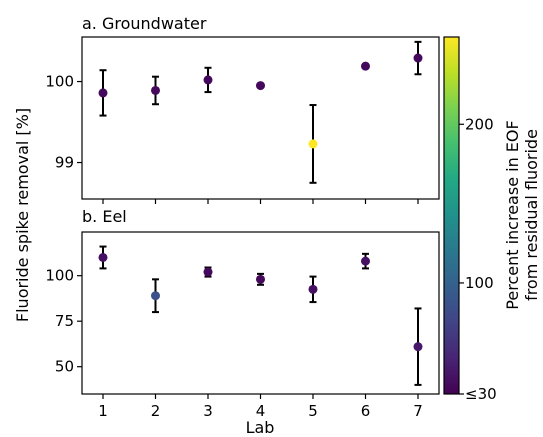 Image resolution: width=543 pixels, height=437 pixels. I want to click on colorbar-gradient, so click(451, 215).